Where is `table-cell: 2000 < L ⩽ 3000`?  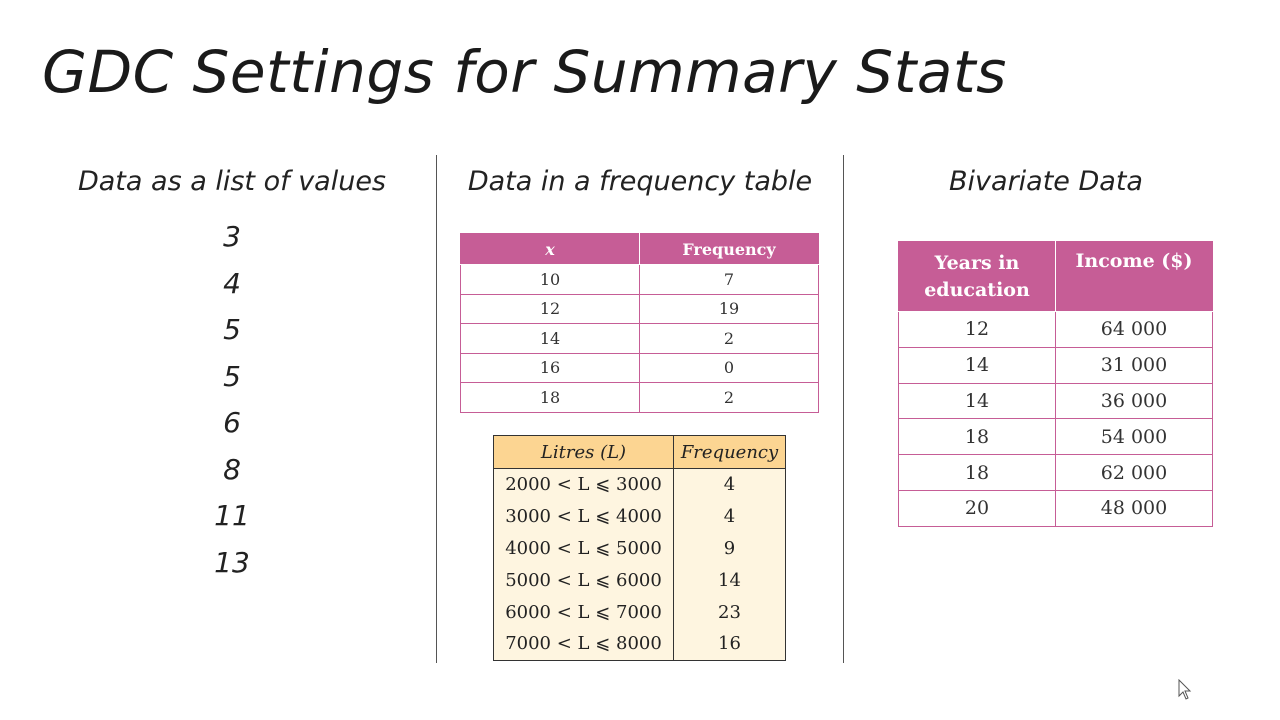 table-cell: 2000 < L ⩽ 3000 is located at coordinates (583, 484).